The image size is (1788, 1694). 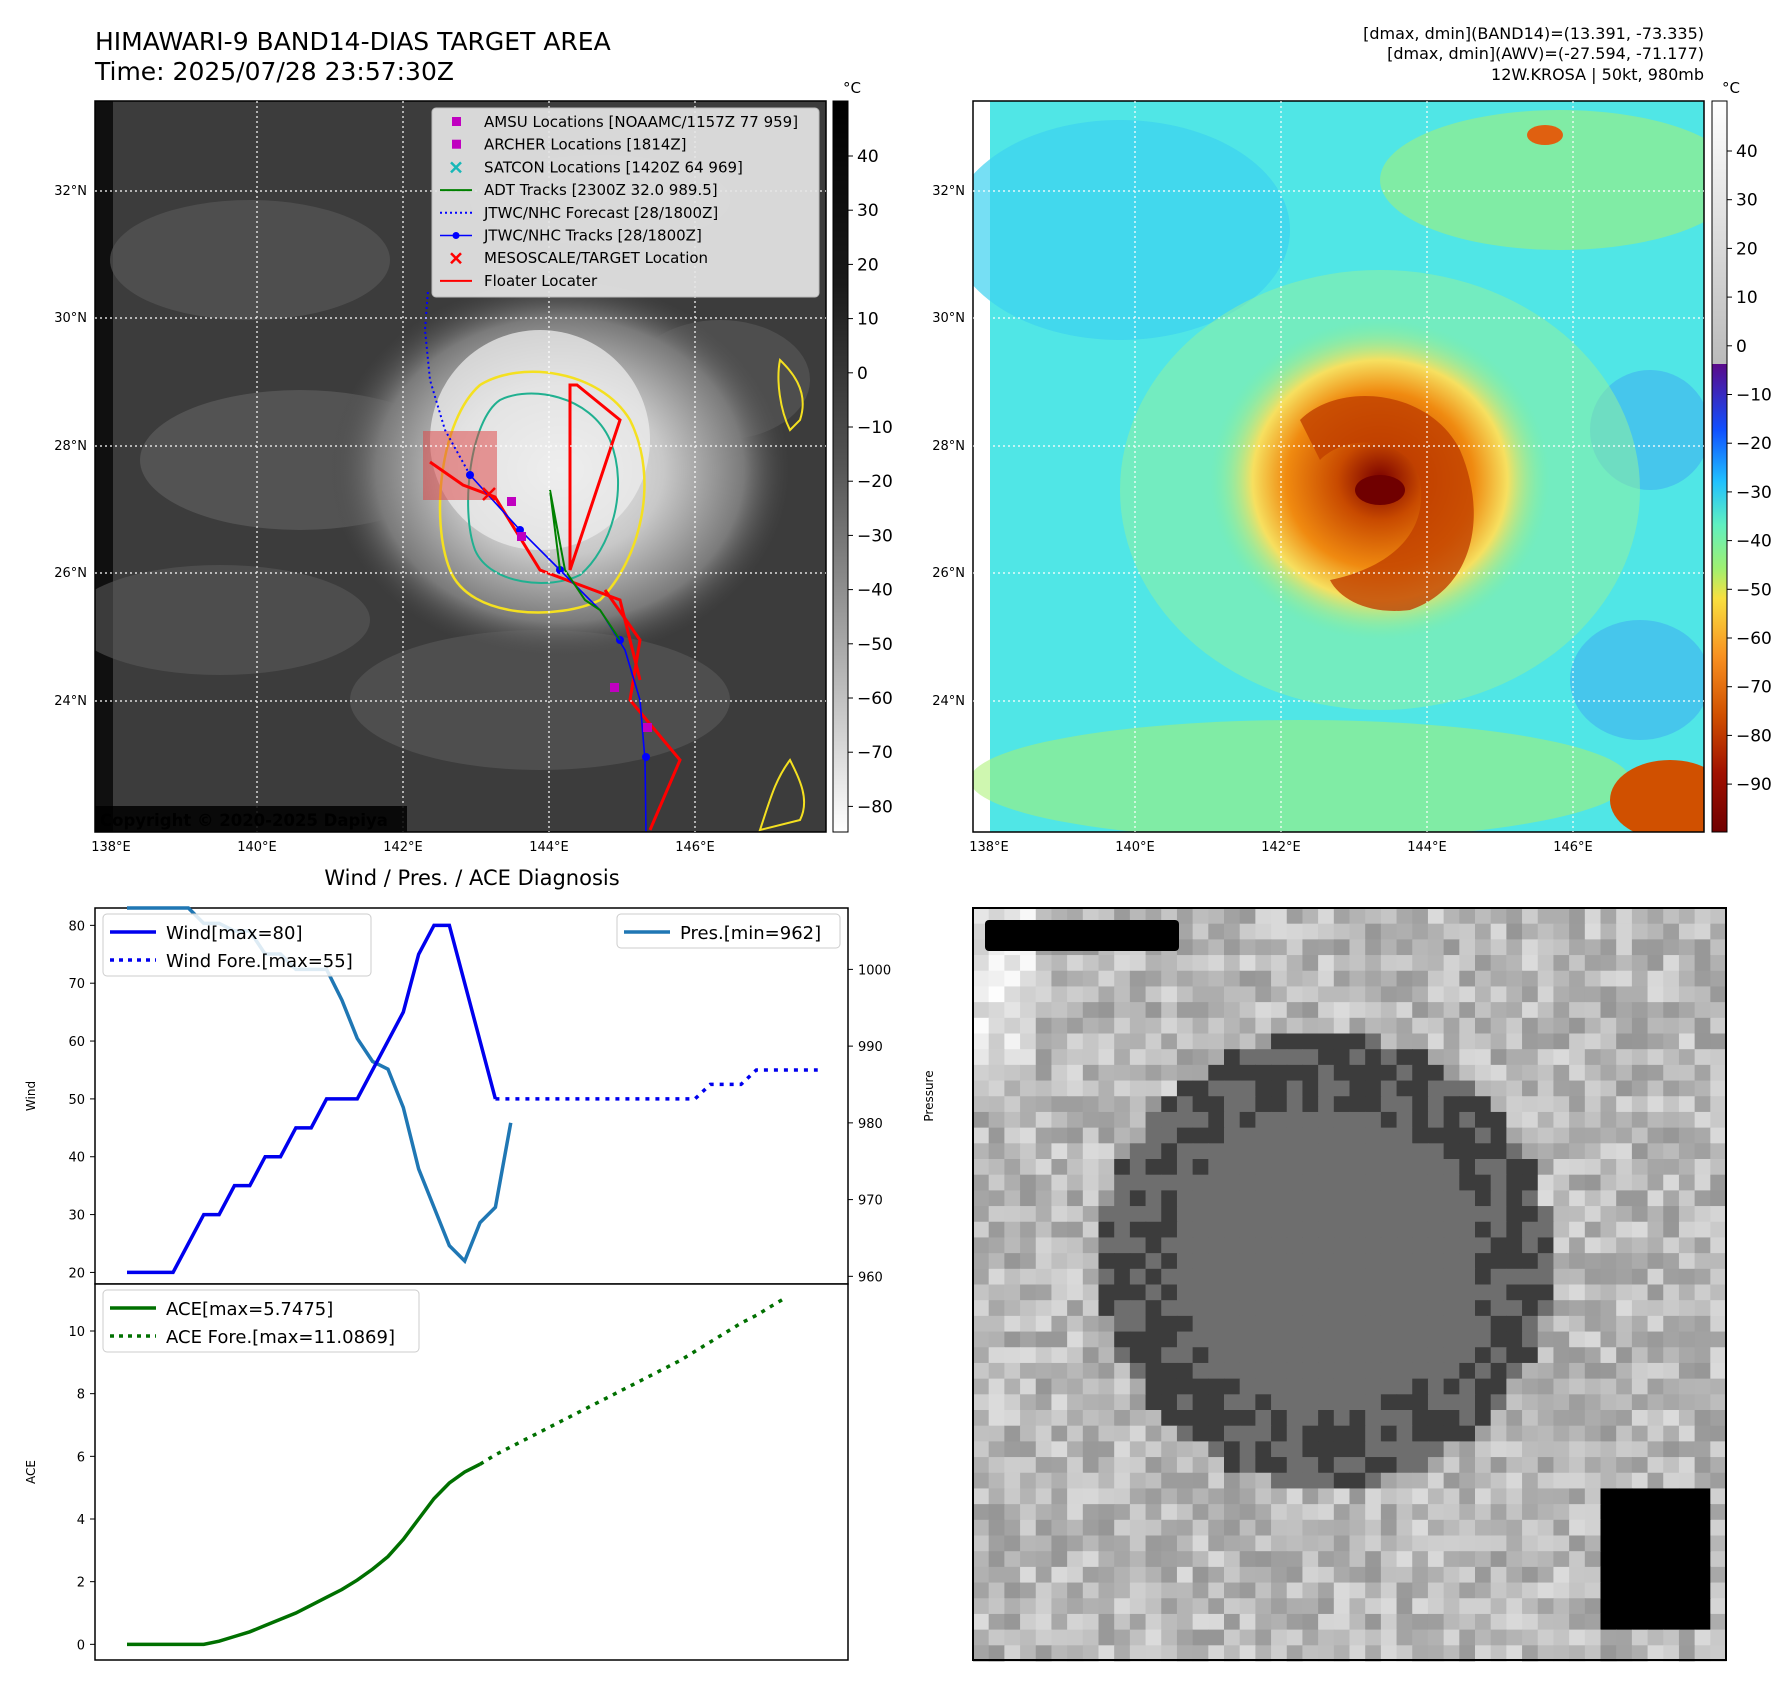 What do you see at coordinates (1754, 493) in the screenshot?
I see `color-colorbar-tick: −30` at bounding box center [1754, 493].